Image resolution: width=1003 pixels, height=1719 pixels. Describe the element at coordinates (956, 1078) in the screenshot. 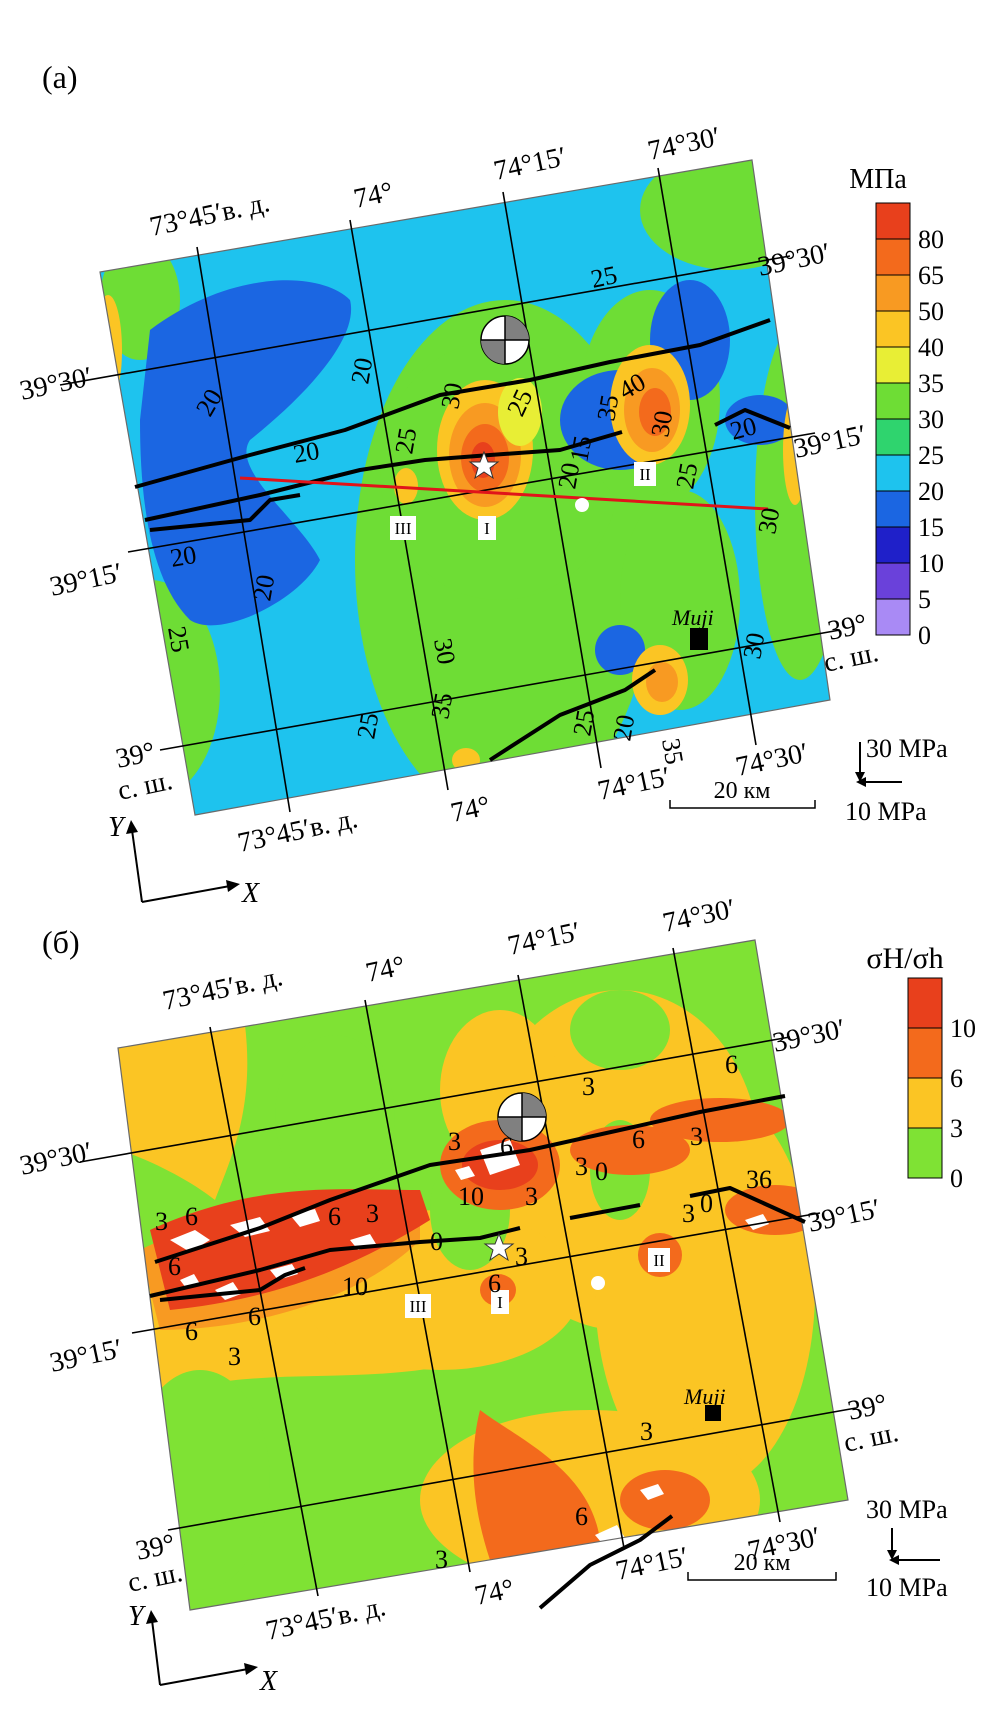

I see `legend-level-label: 6` at that location.